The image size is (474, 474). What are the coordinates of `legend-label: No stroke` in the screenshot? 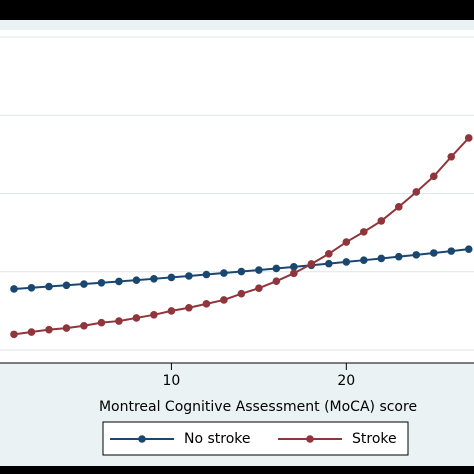 It's located at (217, 439).